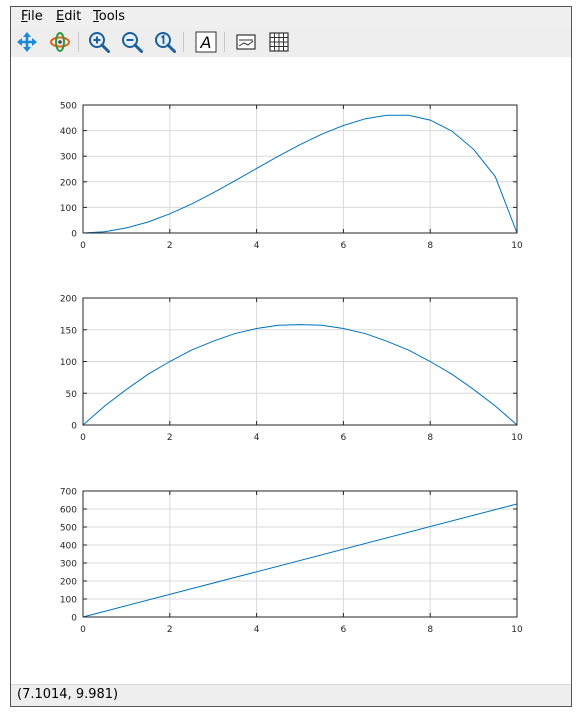  I want to click on y-tick-label: 700, so click(68, 493).